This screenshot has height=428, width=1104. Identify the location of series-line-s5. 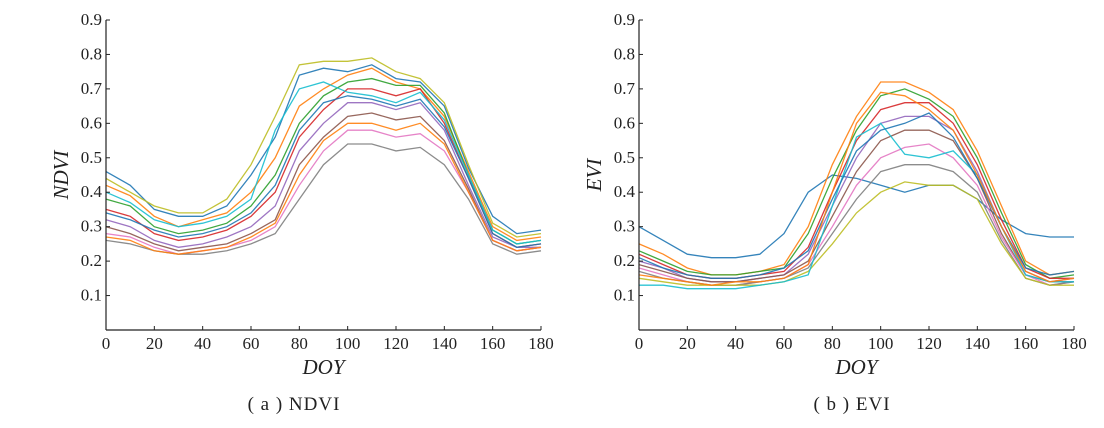
(323, 174).